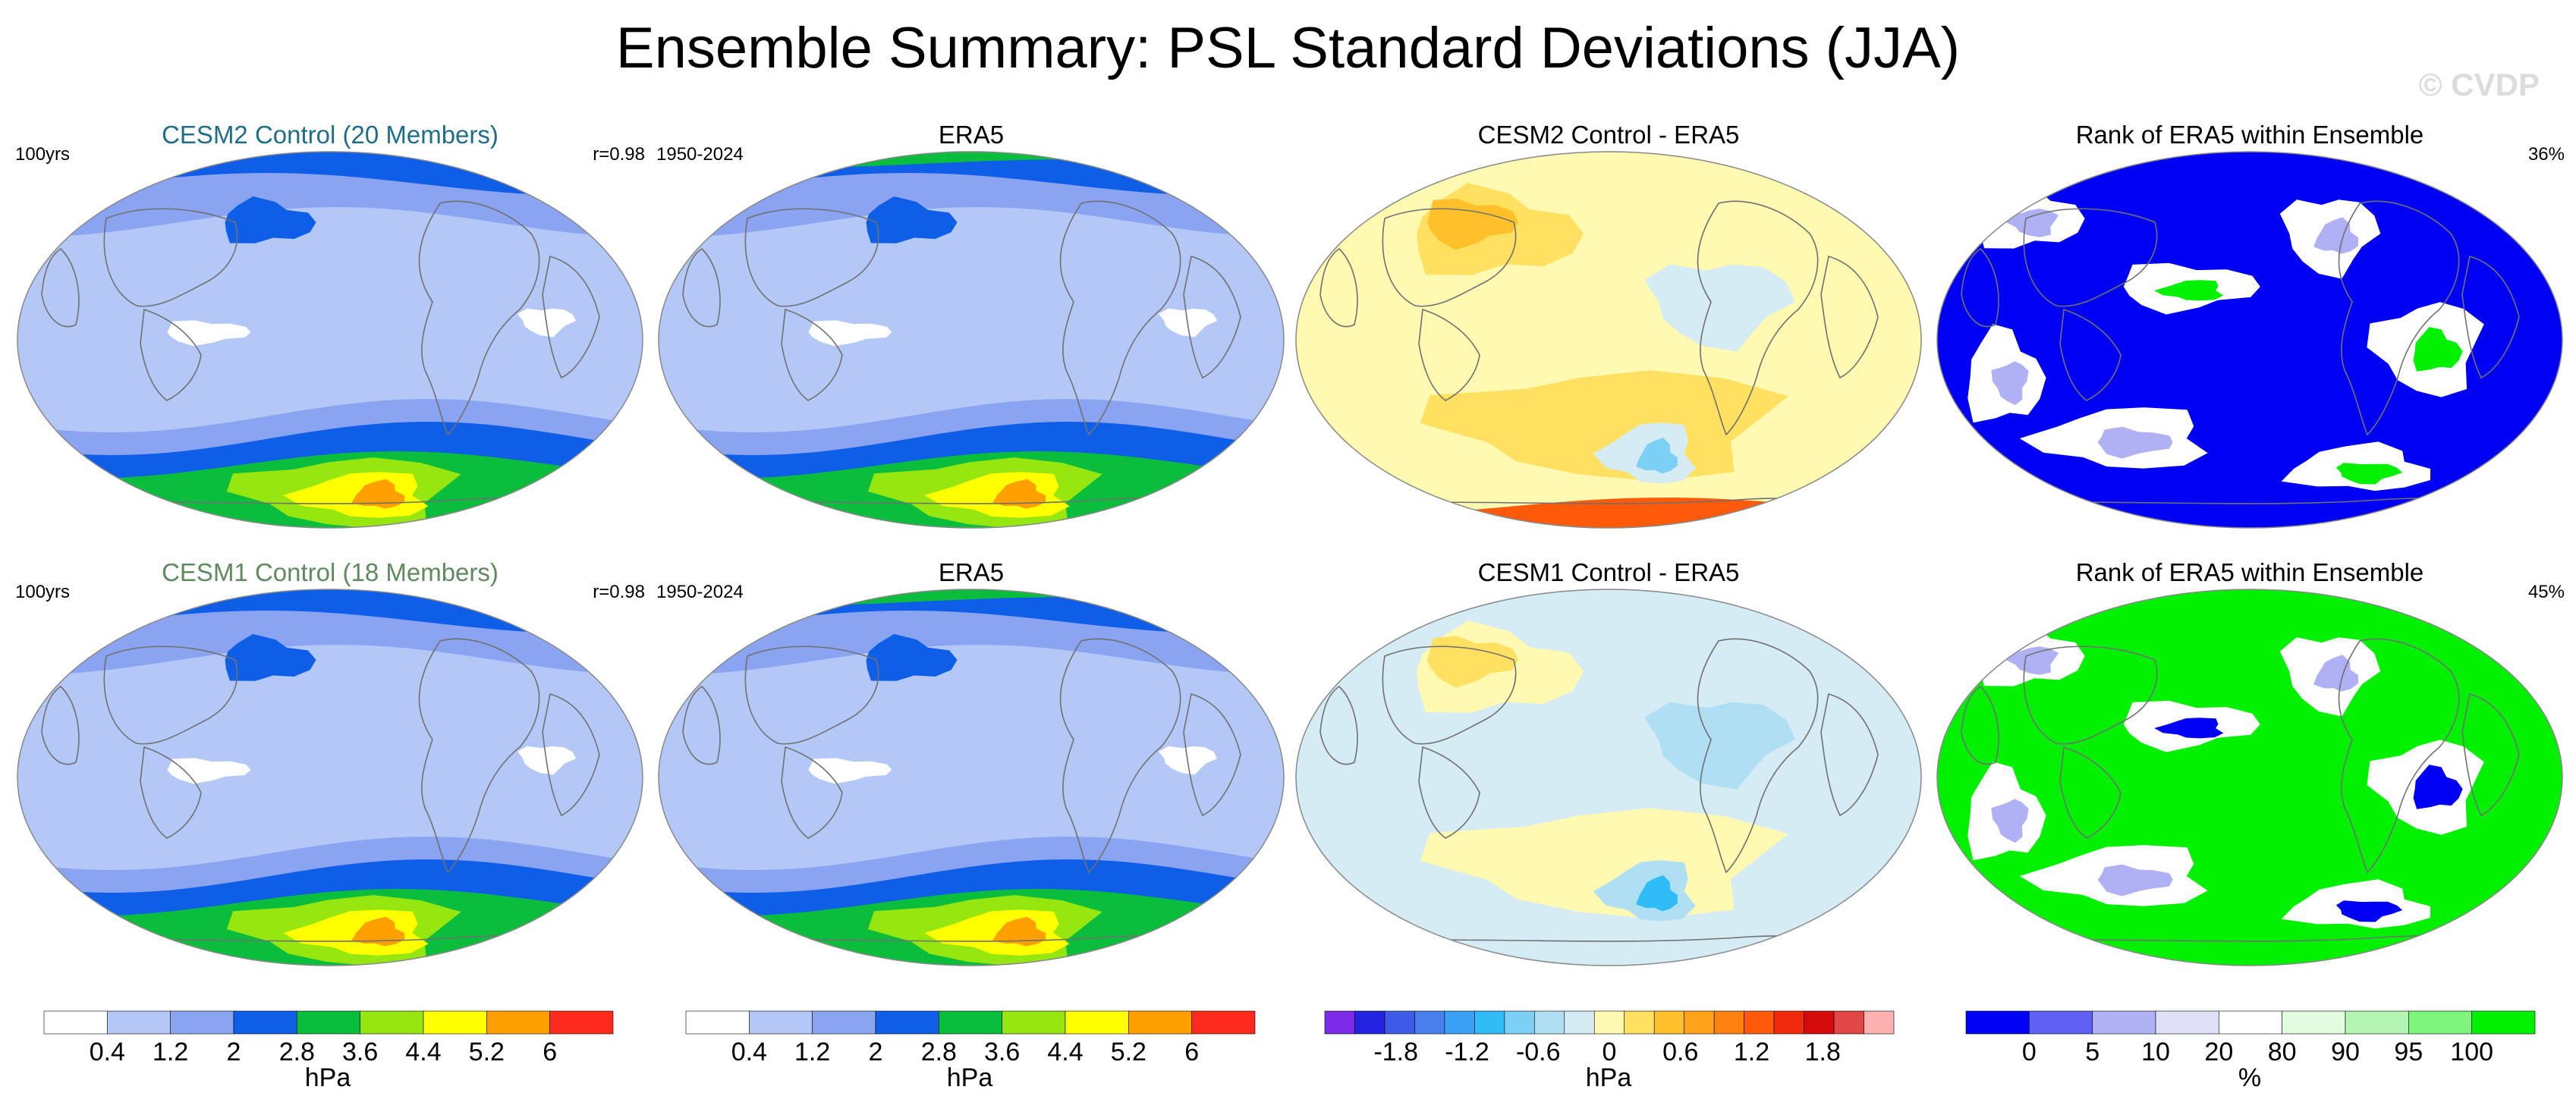 The image size is (2576, 1115). What do you see at coordinates (2092, 1052) in the screenshot?
I see `colorbar-tick-label: 5` at bounding box center [2092, 1052].